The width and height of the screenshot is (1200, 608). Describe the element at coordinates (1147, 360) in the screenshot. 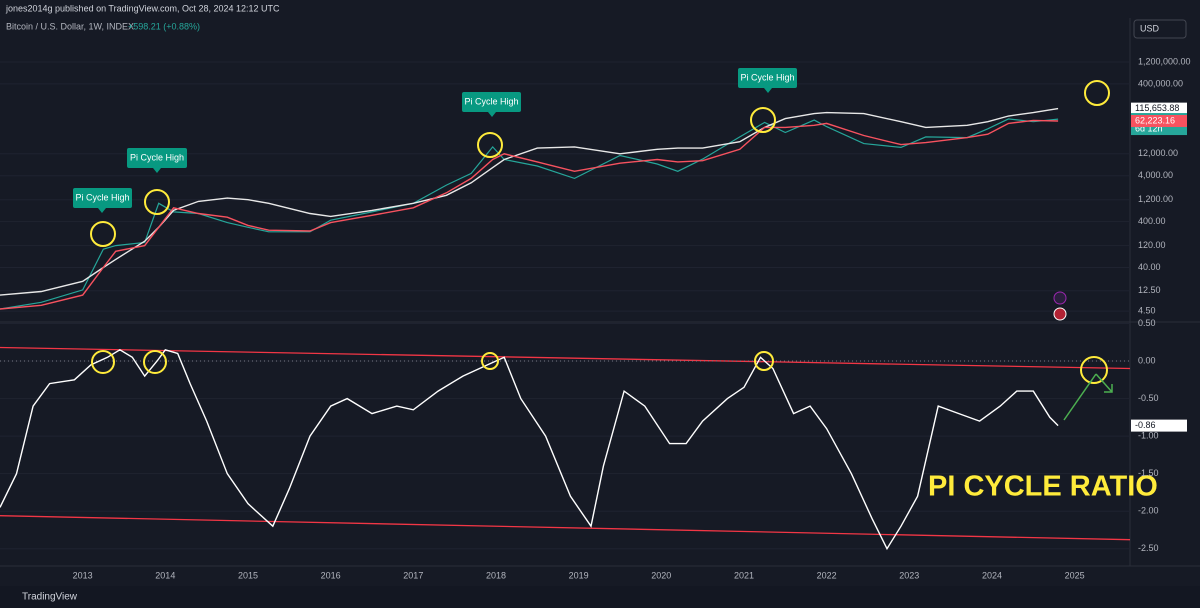

I see `y-tick-label: 0.00` at that location.